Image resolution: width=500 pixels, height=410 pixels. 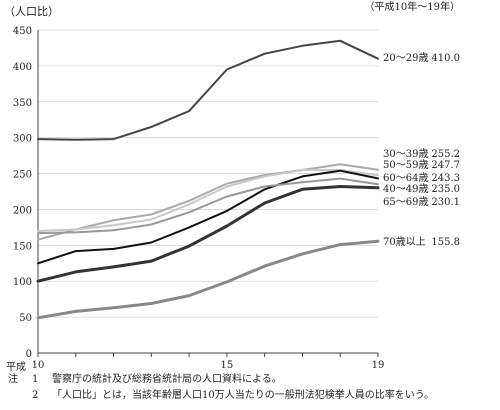 What do you see at coordinates (445, 189) in the screenshot?
I see `series-value-label: 235.0` at bounding box center [445, 189].